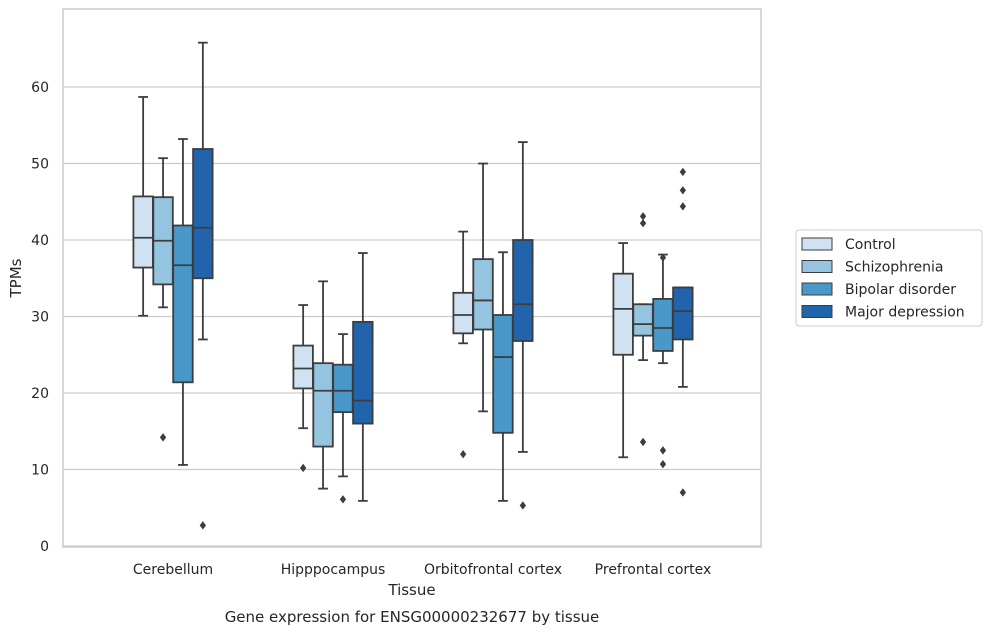 The height and width of the screenshot is (638, 993). I want to click on x-tick-label: Prefrontal cortex, so click(653, 570).